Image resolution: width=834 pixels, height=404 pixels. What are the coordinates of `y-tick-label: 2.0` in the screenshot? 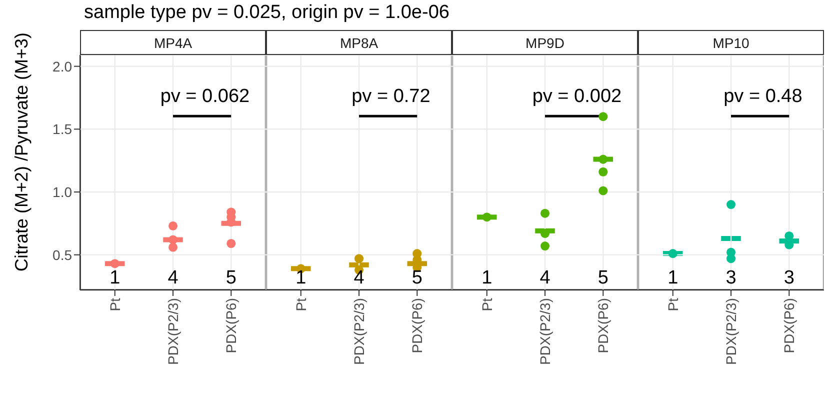 It's located at (62, 66).